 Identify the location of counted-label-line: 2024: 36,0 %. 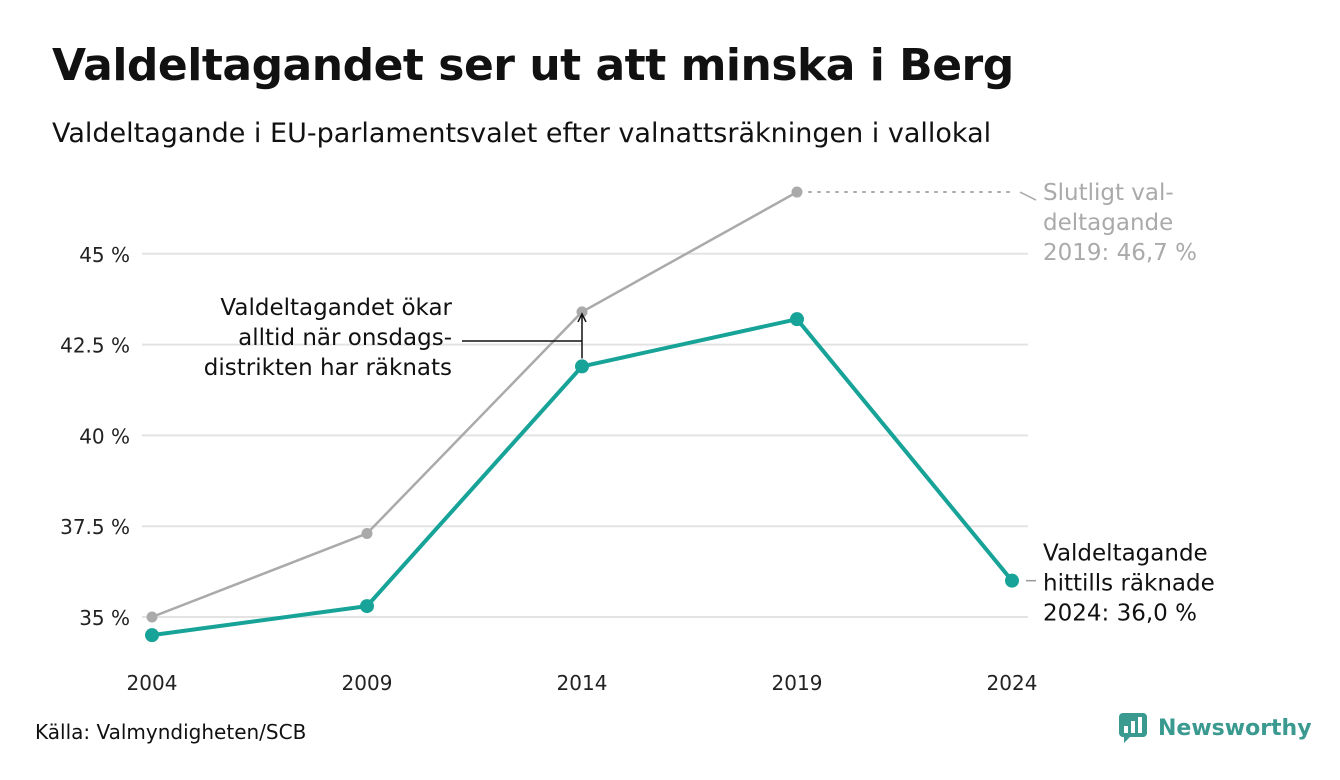
(1120, 614).